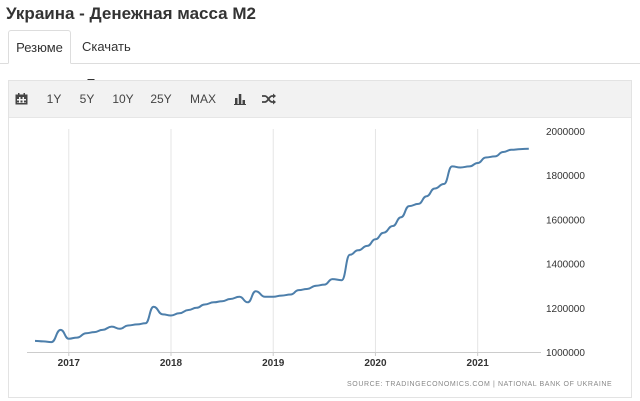 The height and width of the screenshot is (401, 640). I want to click on tab-bar: Резюме Скачать, so click(320, 56).